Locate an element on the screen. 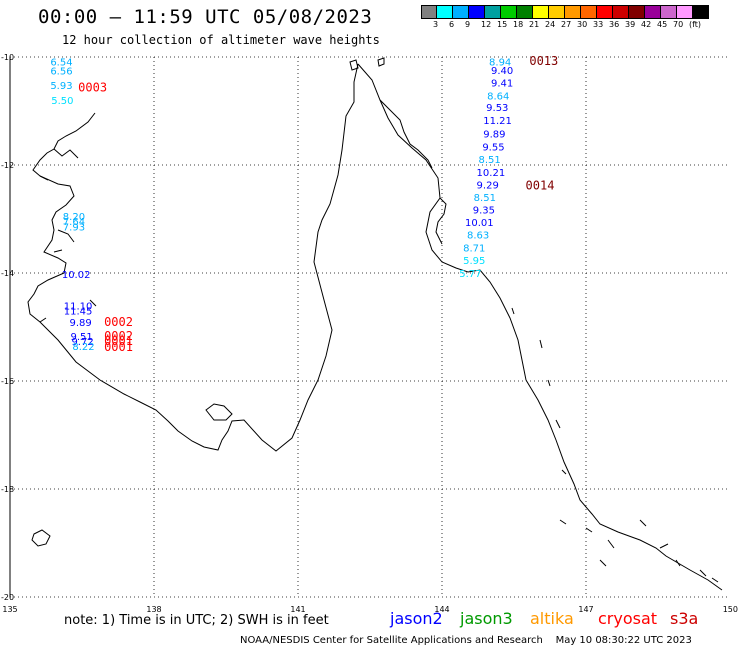  legend-tick-label: 12 is located at coordinates (486, 24).